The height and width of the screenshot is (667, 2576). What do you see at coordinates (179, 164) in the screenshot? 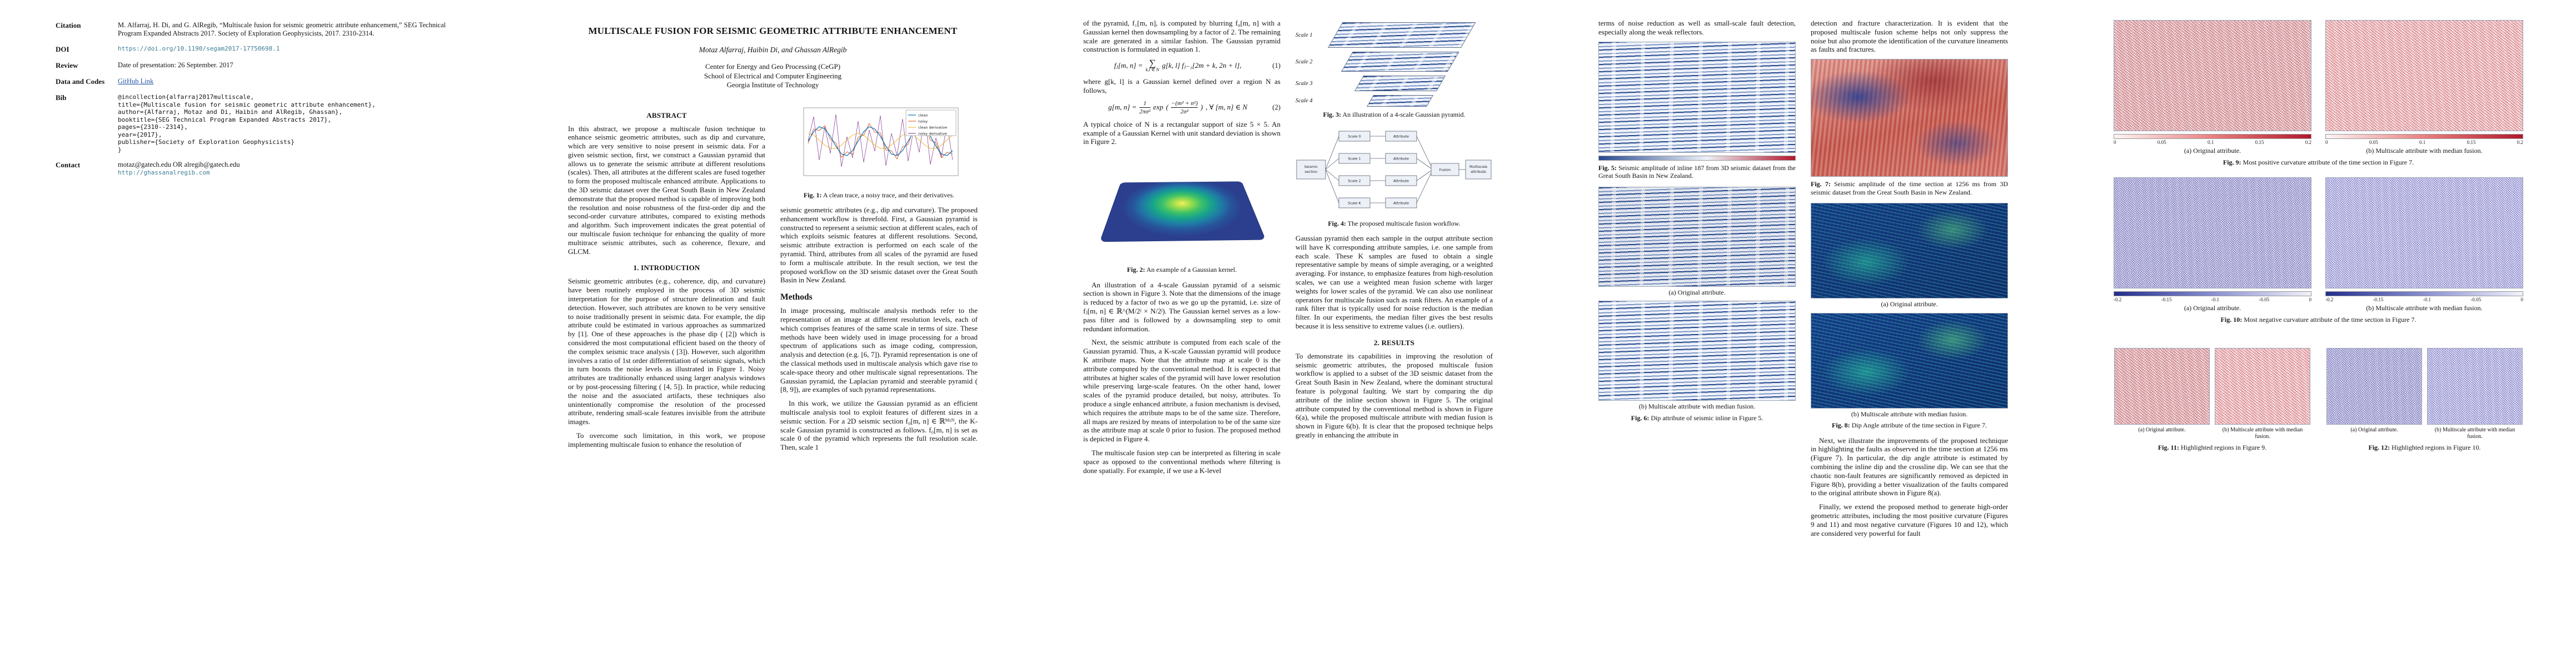
I see `contact-emails: motaz@gatech.edu OR alregib@gatech.edu` at bounding box center [179, 164].